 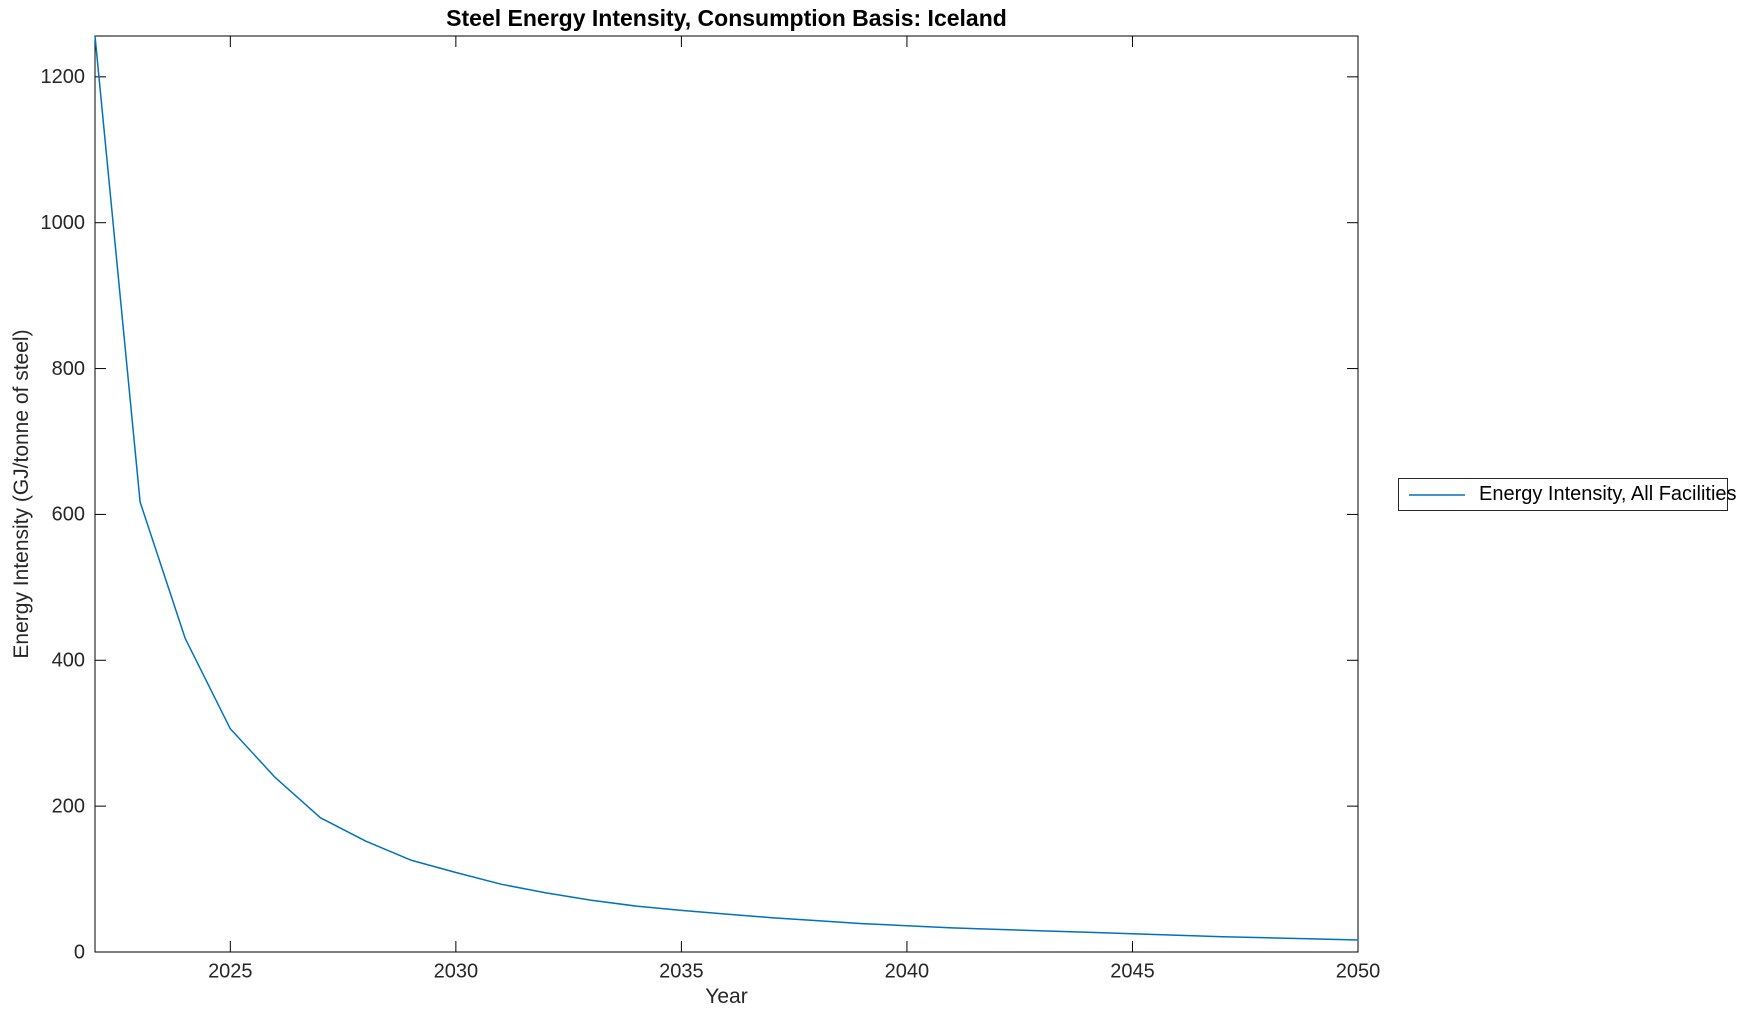 I want to click on y-tick-label: 1000, so click(x=63, y=223).